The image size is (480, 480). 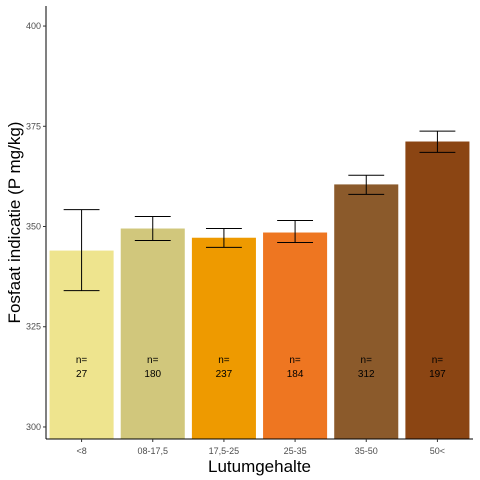 What do you see at coordinates (152, 374) in the screenshot?
I see `sample-size-value: 180` at bounding box center [152, 374].